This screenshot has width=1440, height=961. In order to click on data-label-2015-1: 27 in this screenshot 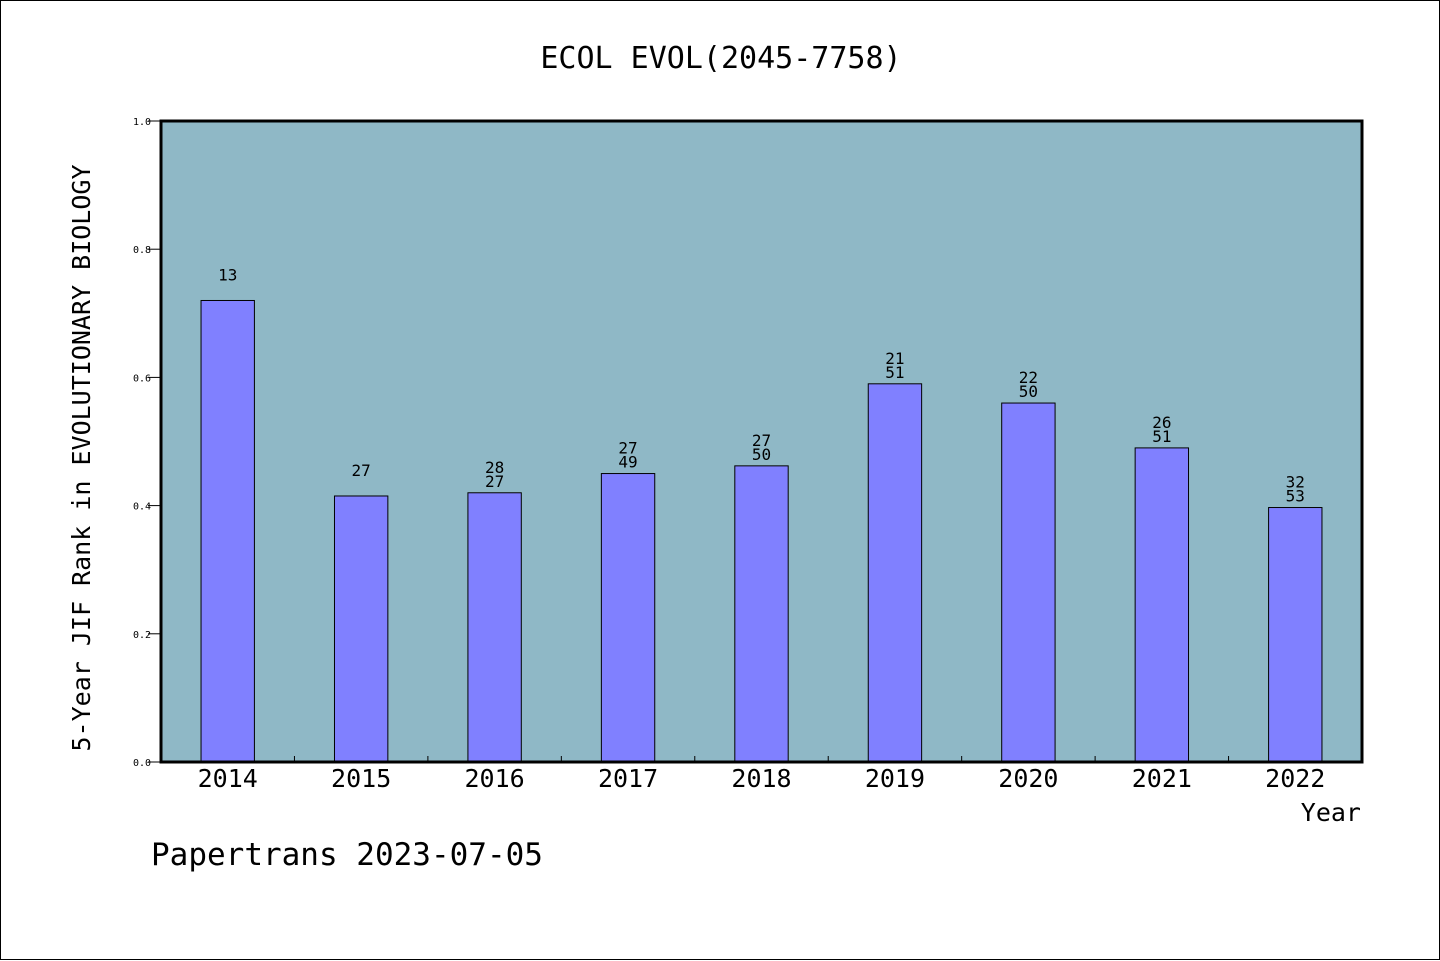, I will do `click(361, 470)`.